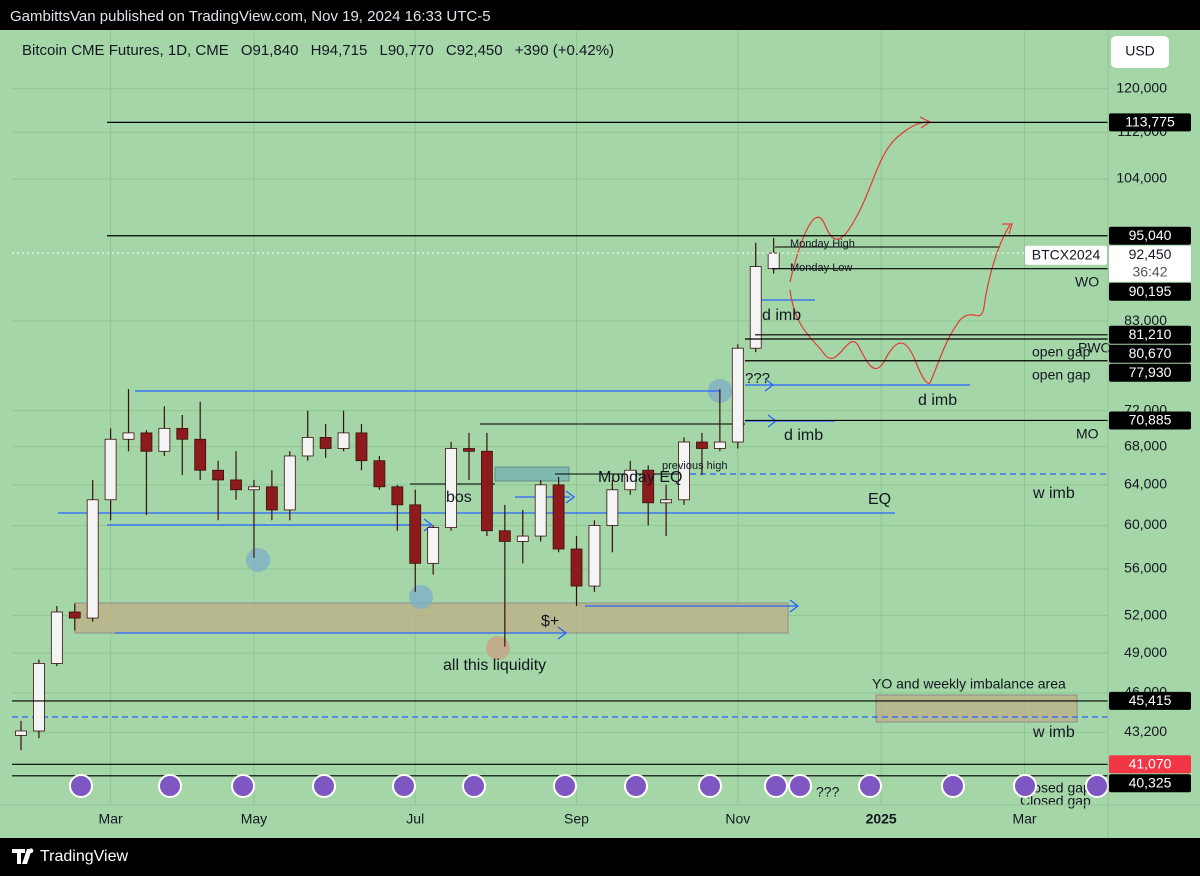  Describe the element at coordinates (1150, 782) in the screenshot. I see `price-box-label: 40,325` at that location.